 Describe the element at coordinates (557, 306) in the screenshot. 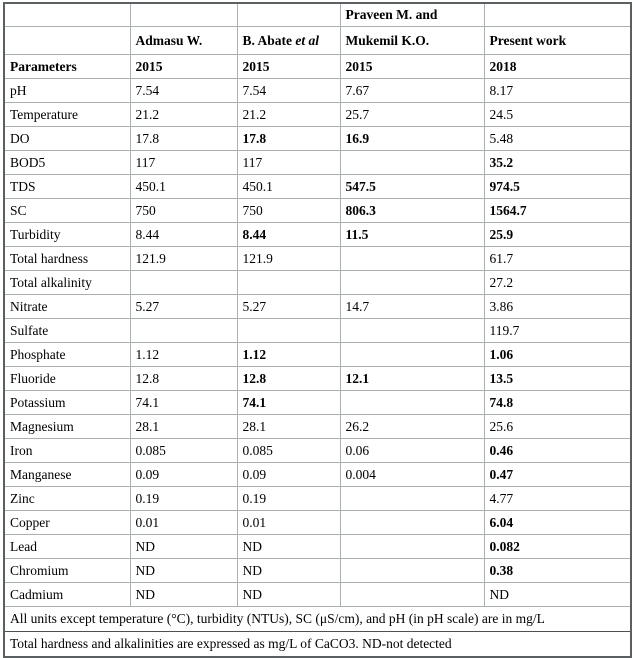

I see `value-cell: 3.86` at that location.